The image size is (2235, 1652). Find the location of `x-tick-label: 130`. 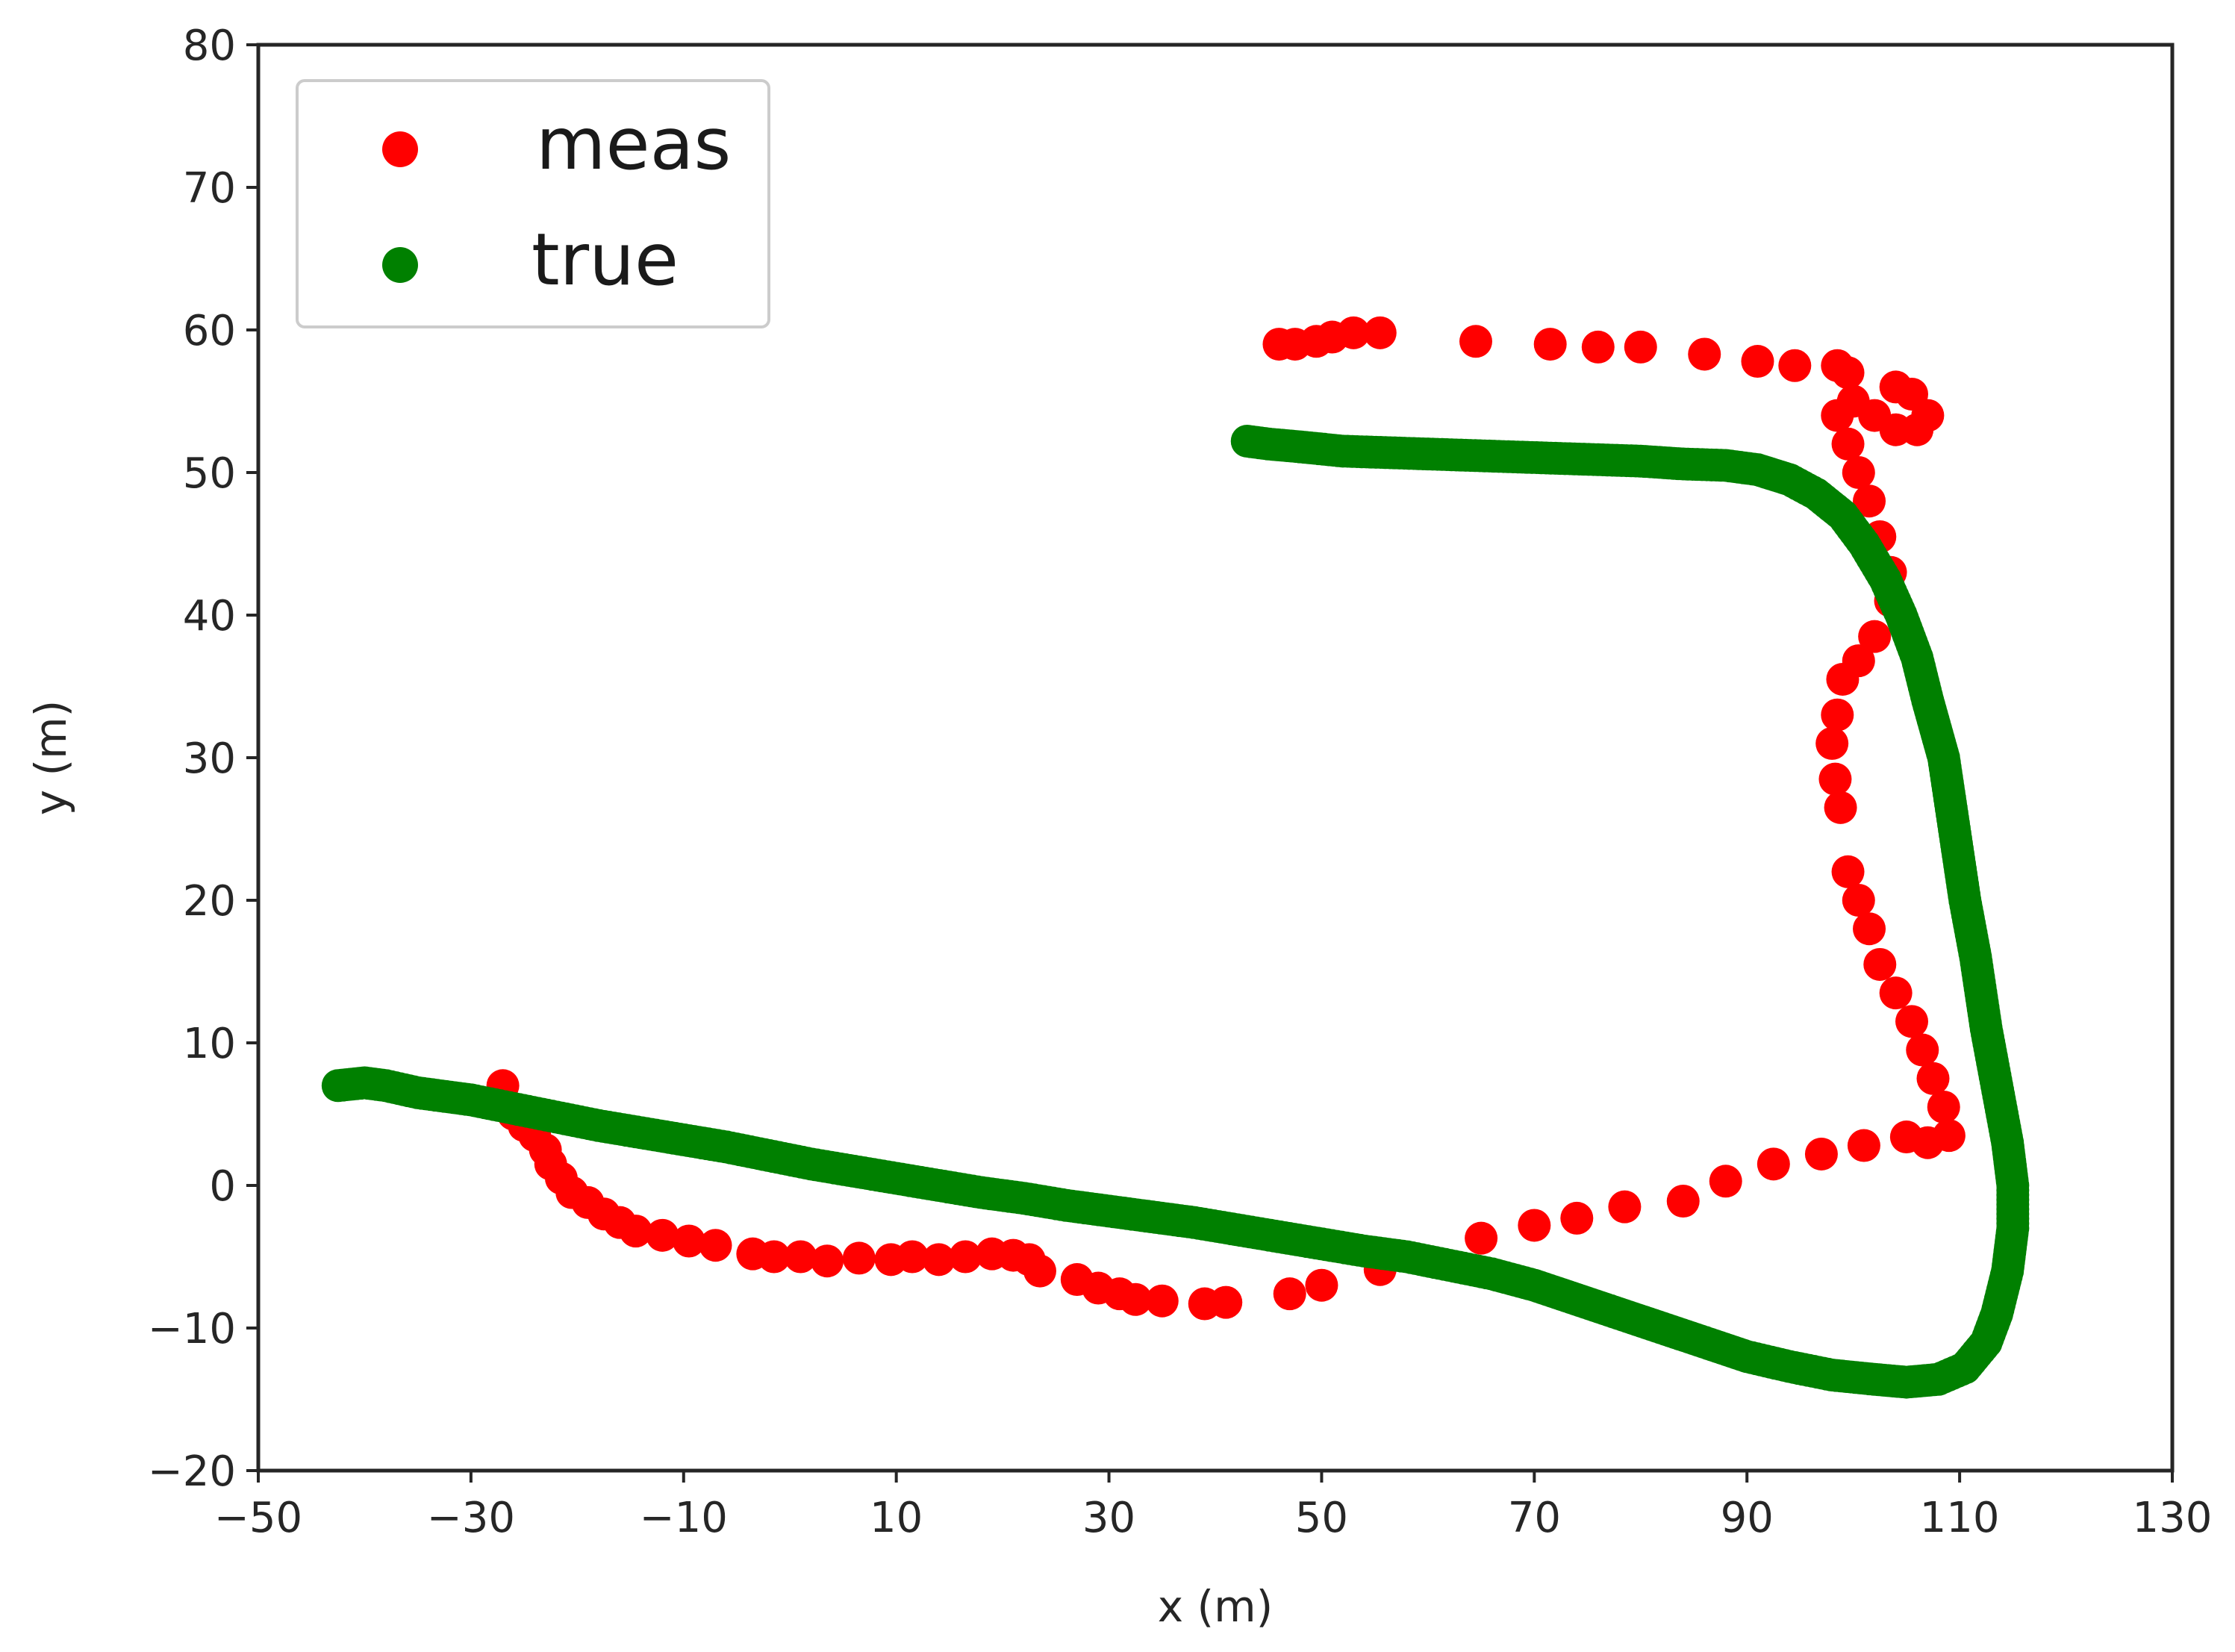

x-tick-label: 130 is located at coordinates (2173, 1518).